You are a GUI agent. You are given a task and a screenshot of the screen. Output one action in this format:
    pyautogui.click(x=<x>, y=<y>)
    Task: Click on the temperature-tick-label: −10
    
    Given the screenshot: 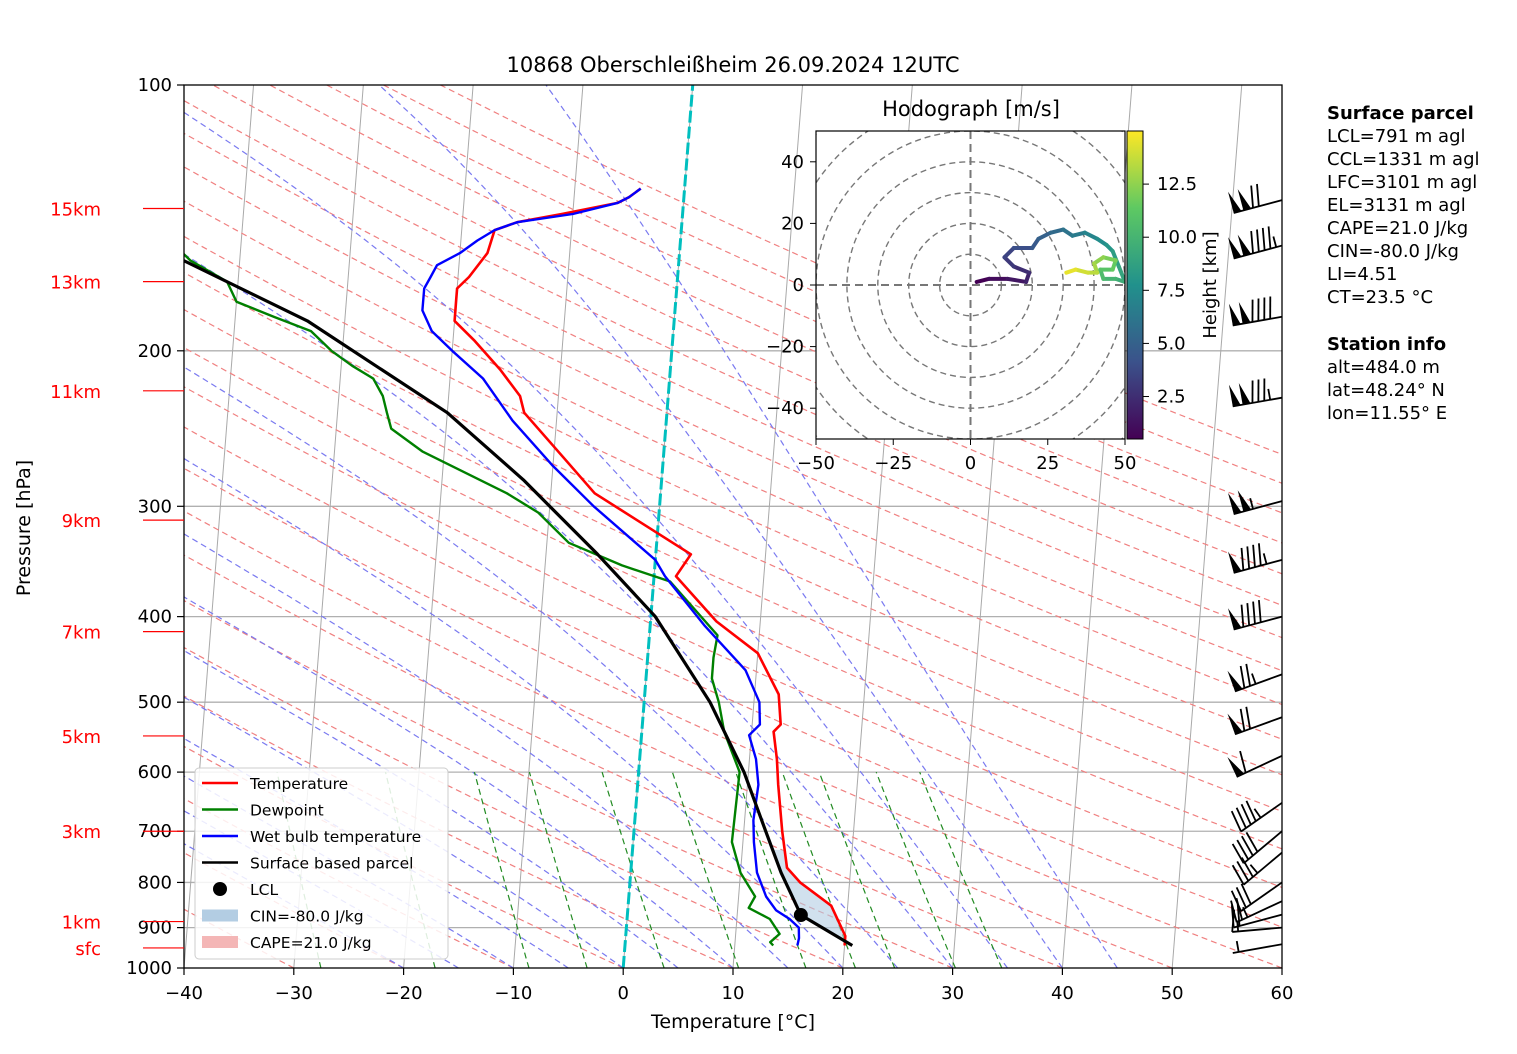 What is the action you would take?
    pyautogui.click(x=513, y=993)
    